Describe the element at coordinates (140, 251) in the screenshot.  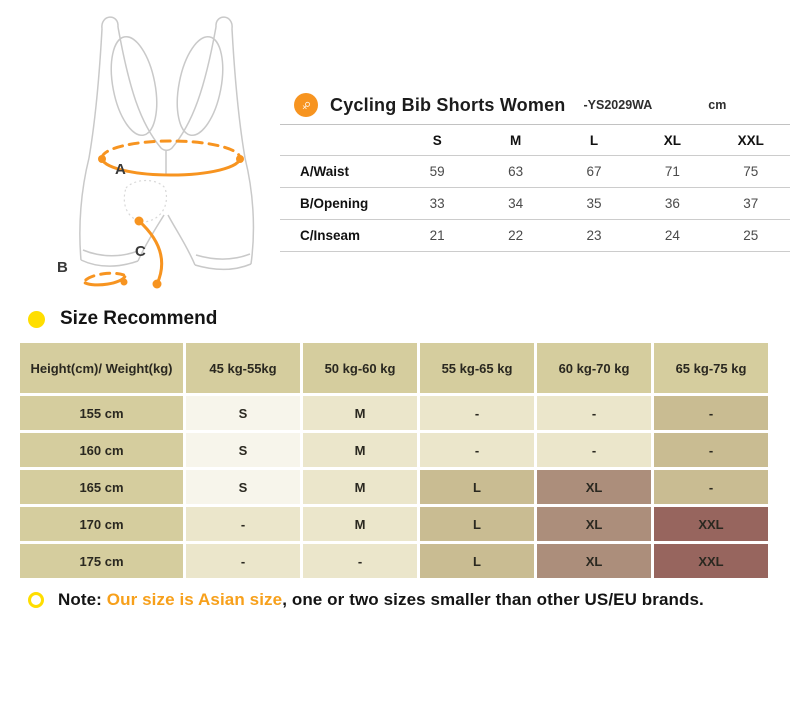
I see `label-c: C` at that location.